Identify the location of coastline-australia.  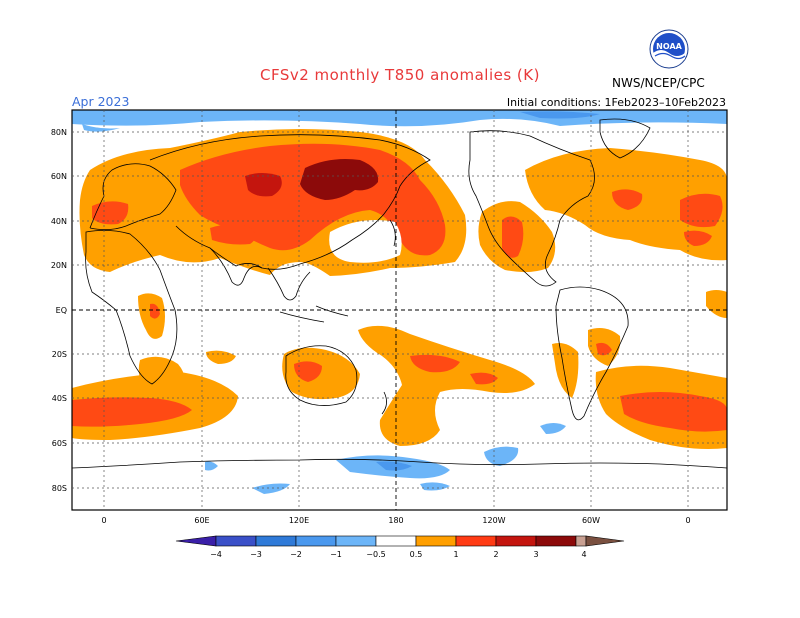
(321, 375).